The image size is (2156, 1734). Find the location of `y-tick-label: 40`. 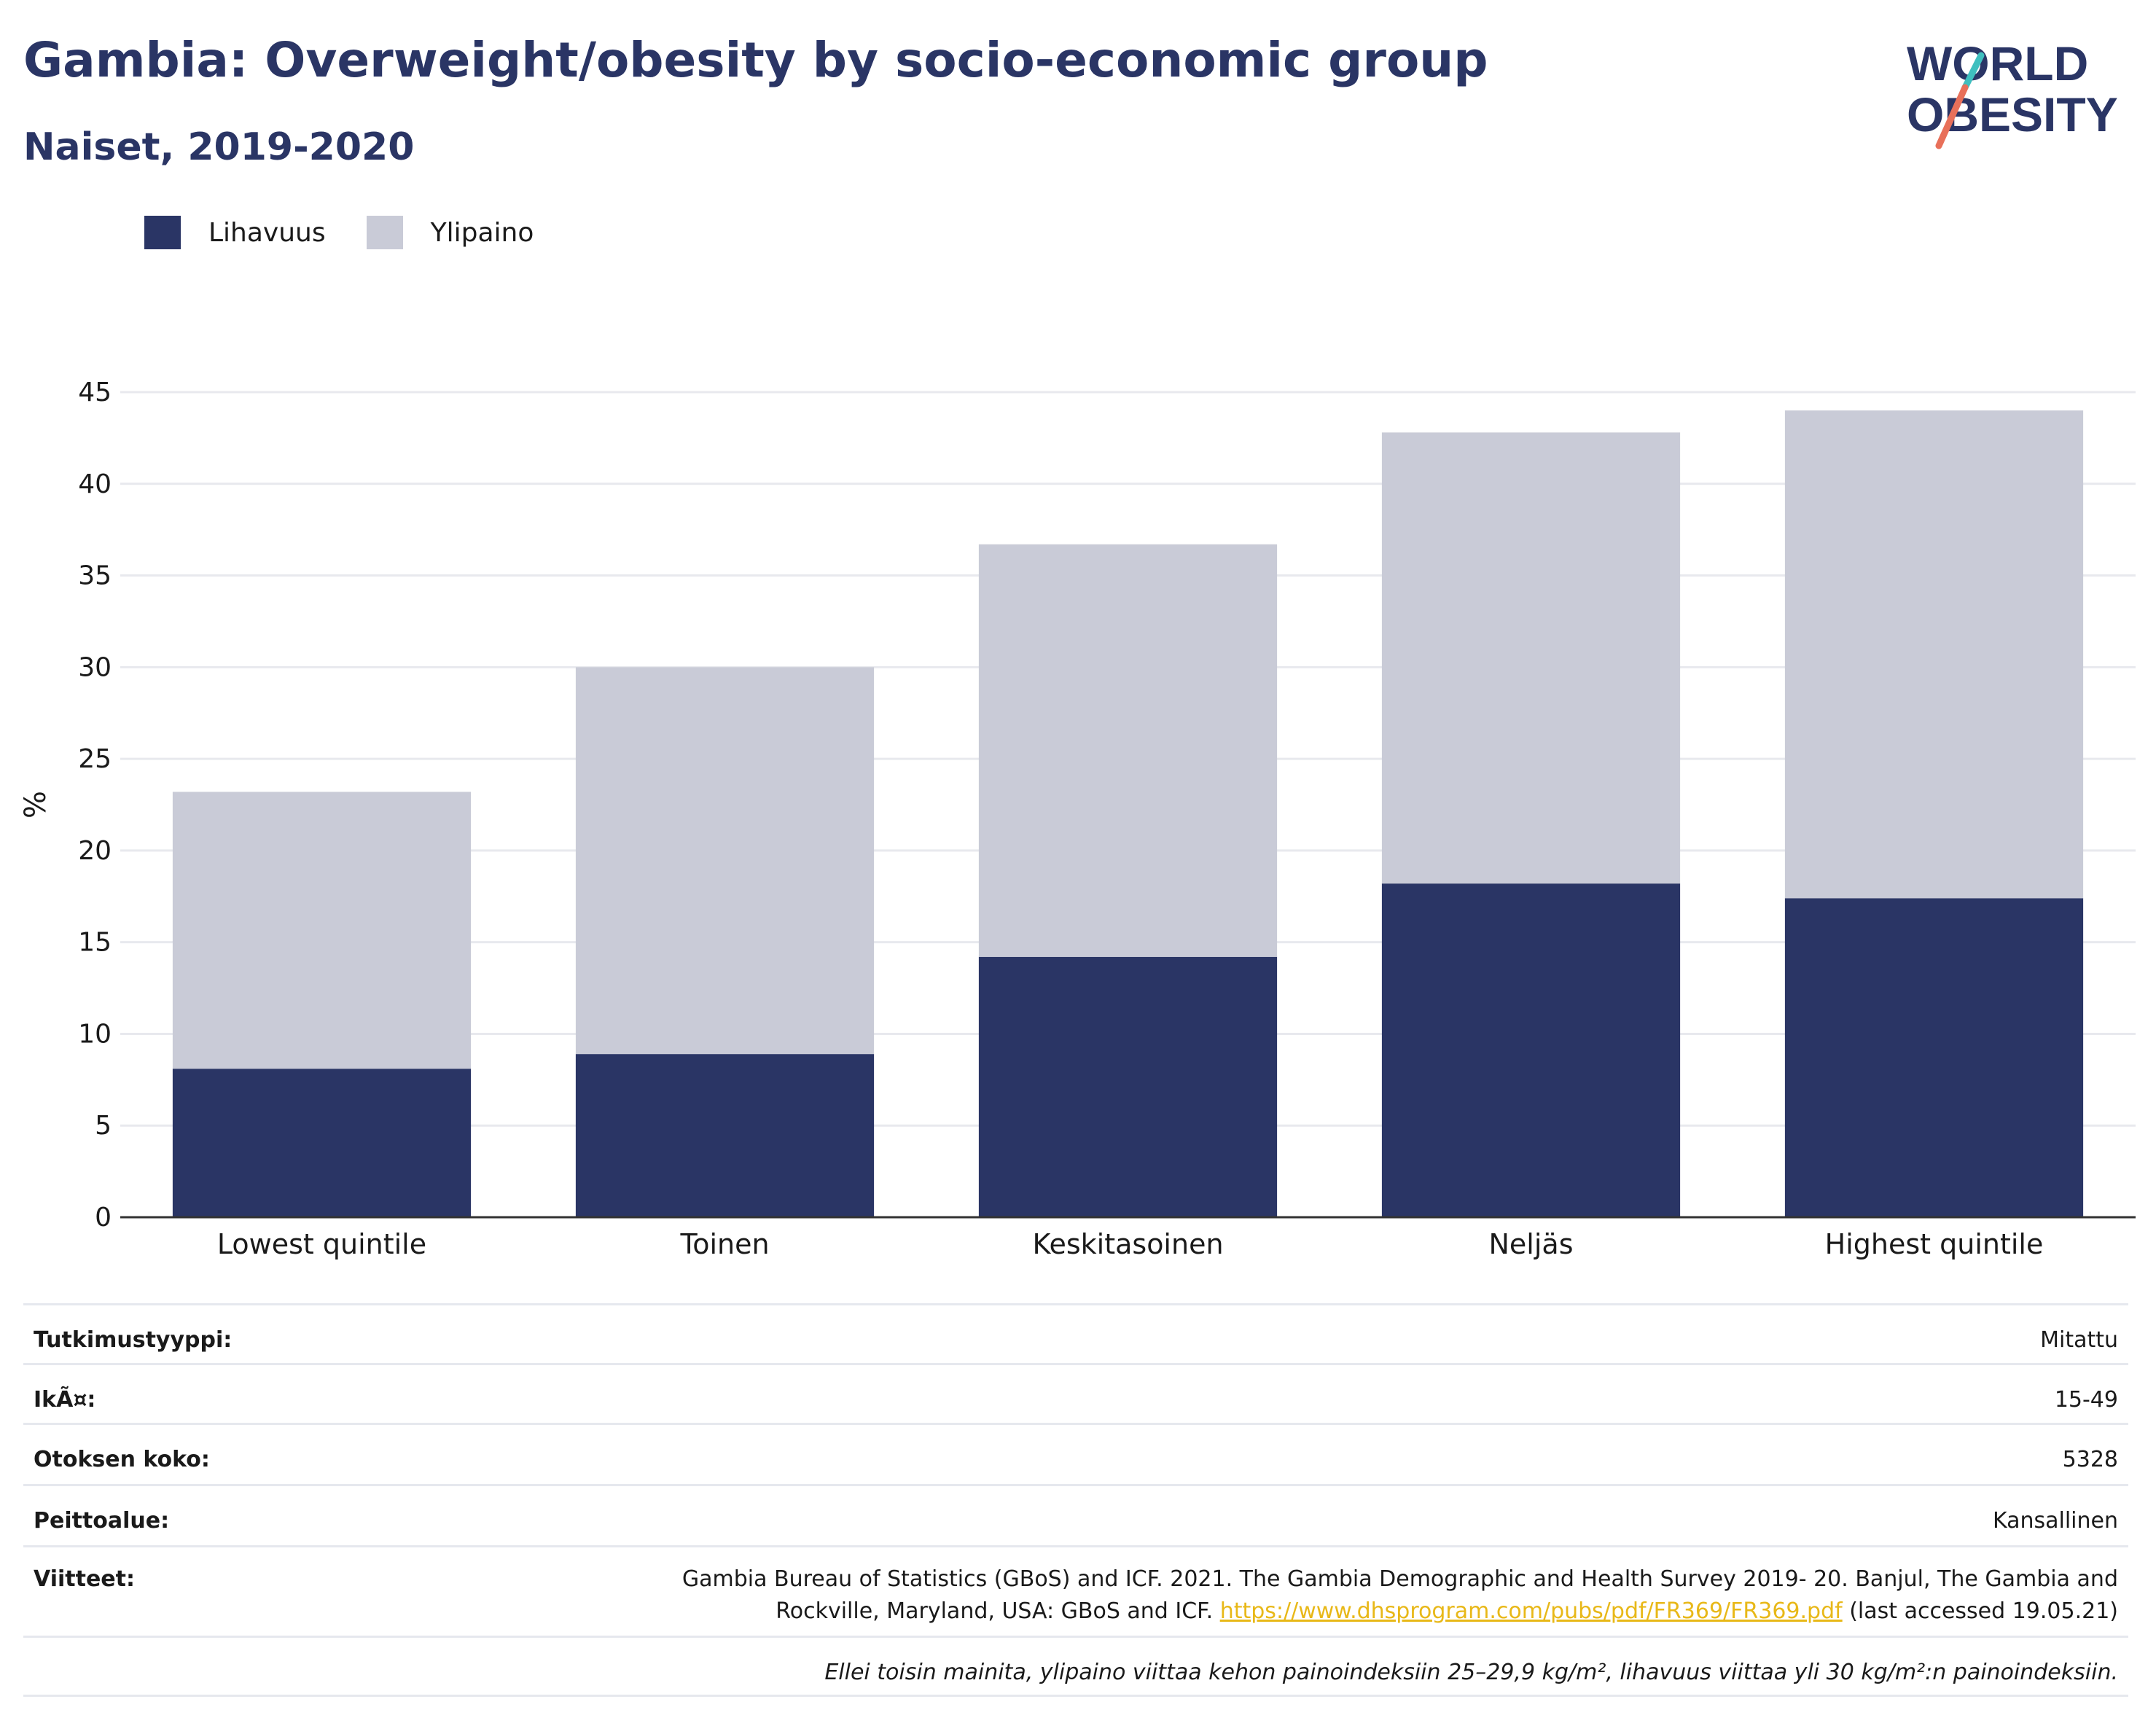

y-tick-label: 40 is located at coordinates (95, 484).